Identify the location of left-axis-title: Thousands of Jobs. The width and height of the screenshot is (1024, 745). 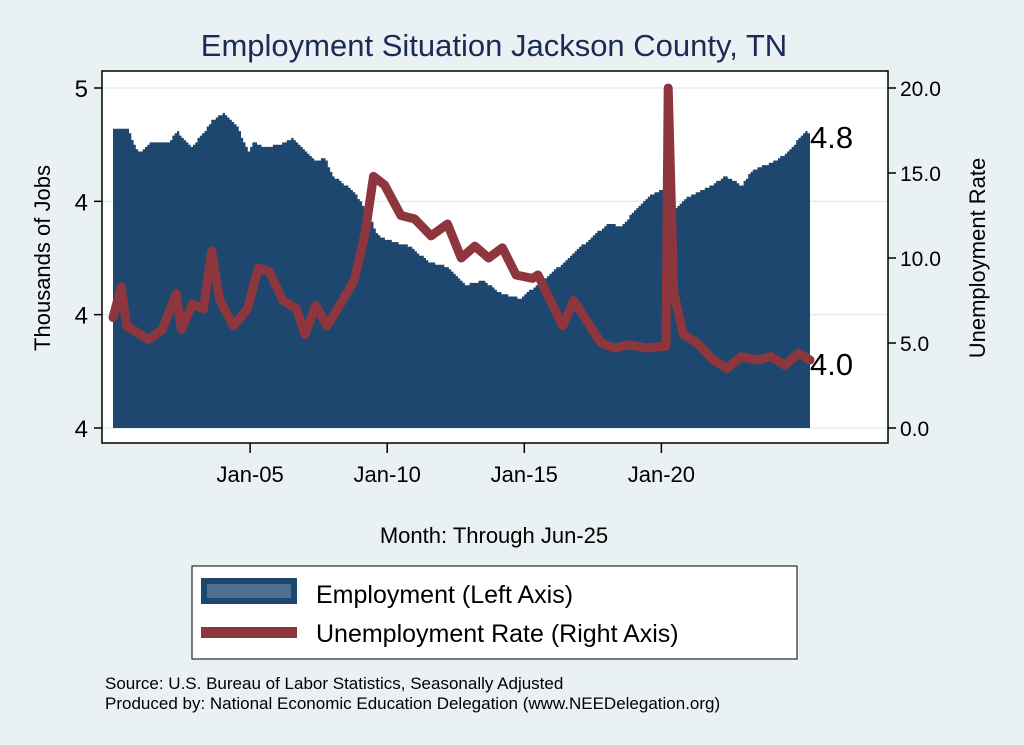
(42, 258).